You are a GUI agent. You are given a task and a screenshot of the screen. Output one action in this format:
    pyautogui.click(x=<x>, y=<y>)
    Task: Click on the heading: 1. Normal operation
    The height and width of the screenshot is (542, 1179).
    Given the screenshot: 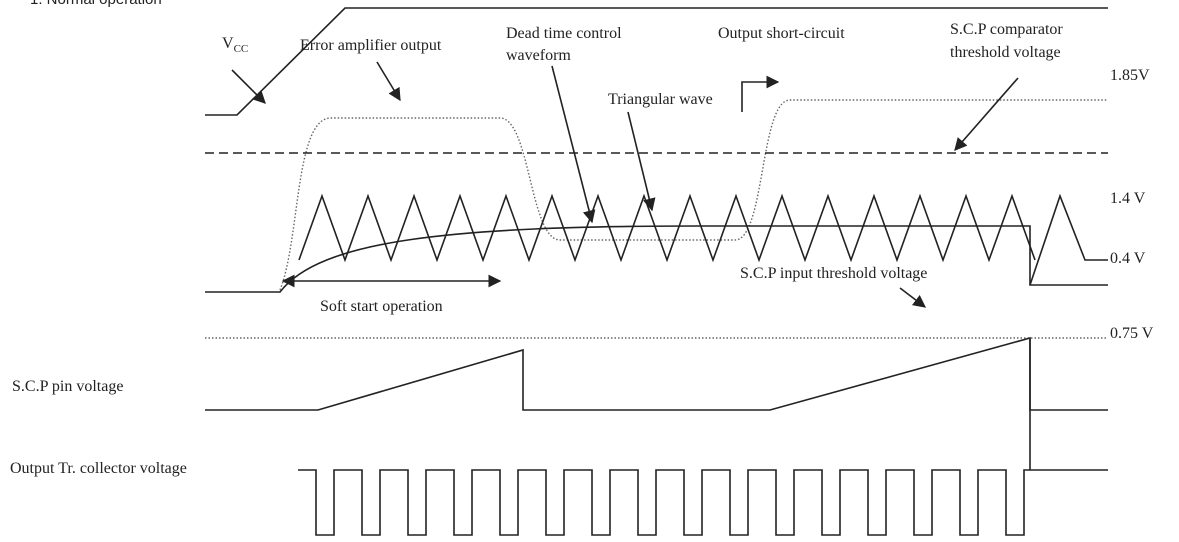 What is the action you would take?
    pyautogui.click(x=96, y=4)
    